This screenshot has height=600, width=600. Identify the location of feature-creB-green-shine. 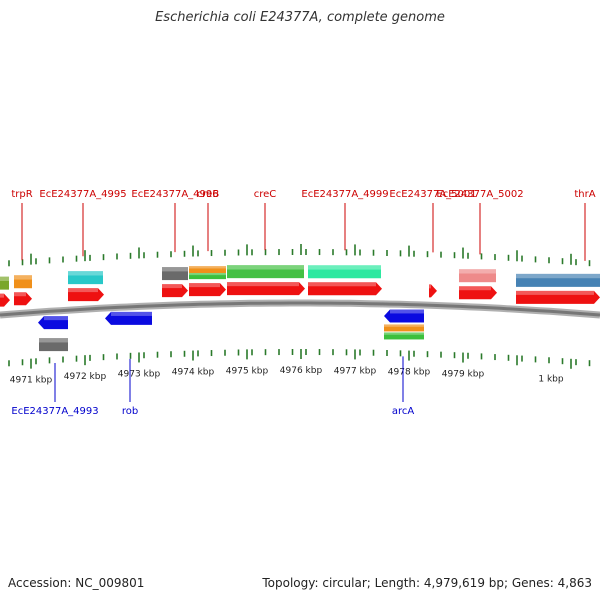
(207, 274).